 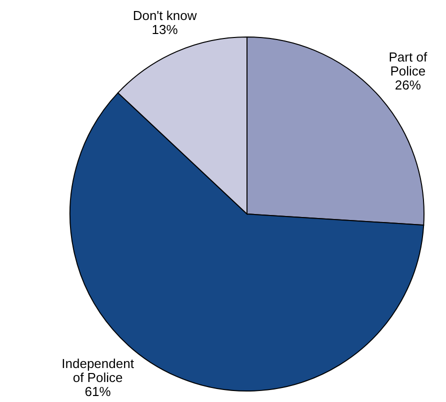 What do you see at coordinates (98, 370) in the screenshot?
I see `slice-label: Independent of Police` at bounding box center [98, 370].